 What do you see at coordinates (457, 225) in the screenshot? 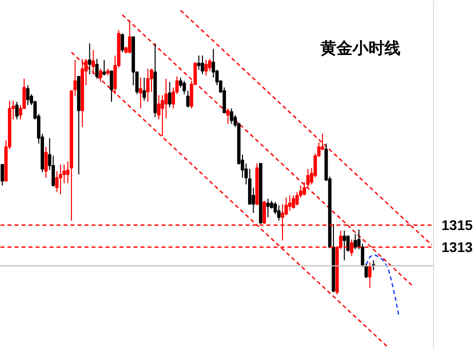
I see `y-tick-label: 1315` at bounding box center [457, 225].